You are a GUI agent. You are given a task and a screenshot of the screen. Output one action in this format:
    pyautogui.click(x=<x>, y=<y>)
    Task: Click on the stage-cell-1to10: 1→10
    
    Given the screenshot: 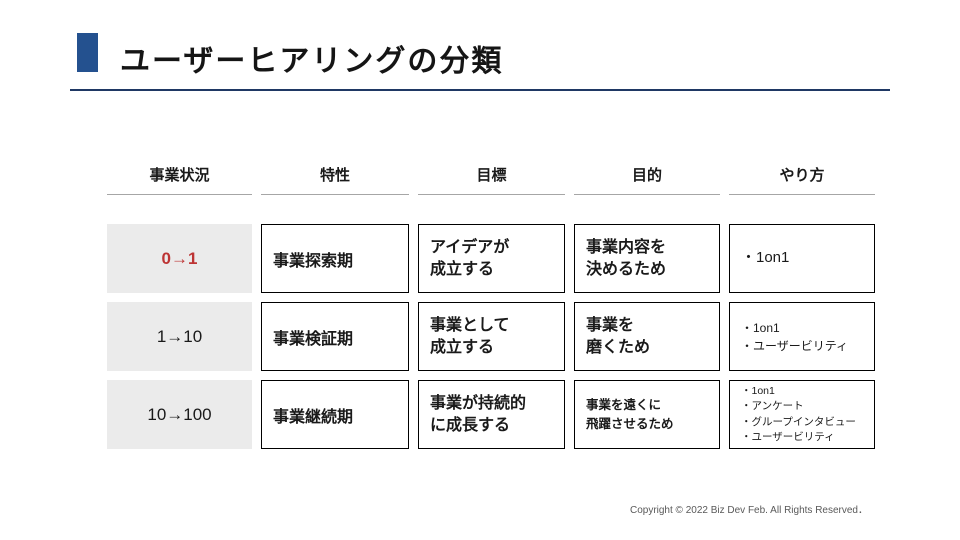 What is the action you would take?
    pyautogui.click(x=179, y=336)
    